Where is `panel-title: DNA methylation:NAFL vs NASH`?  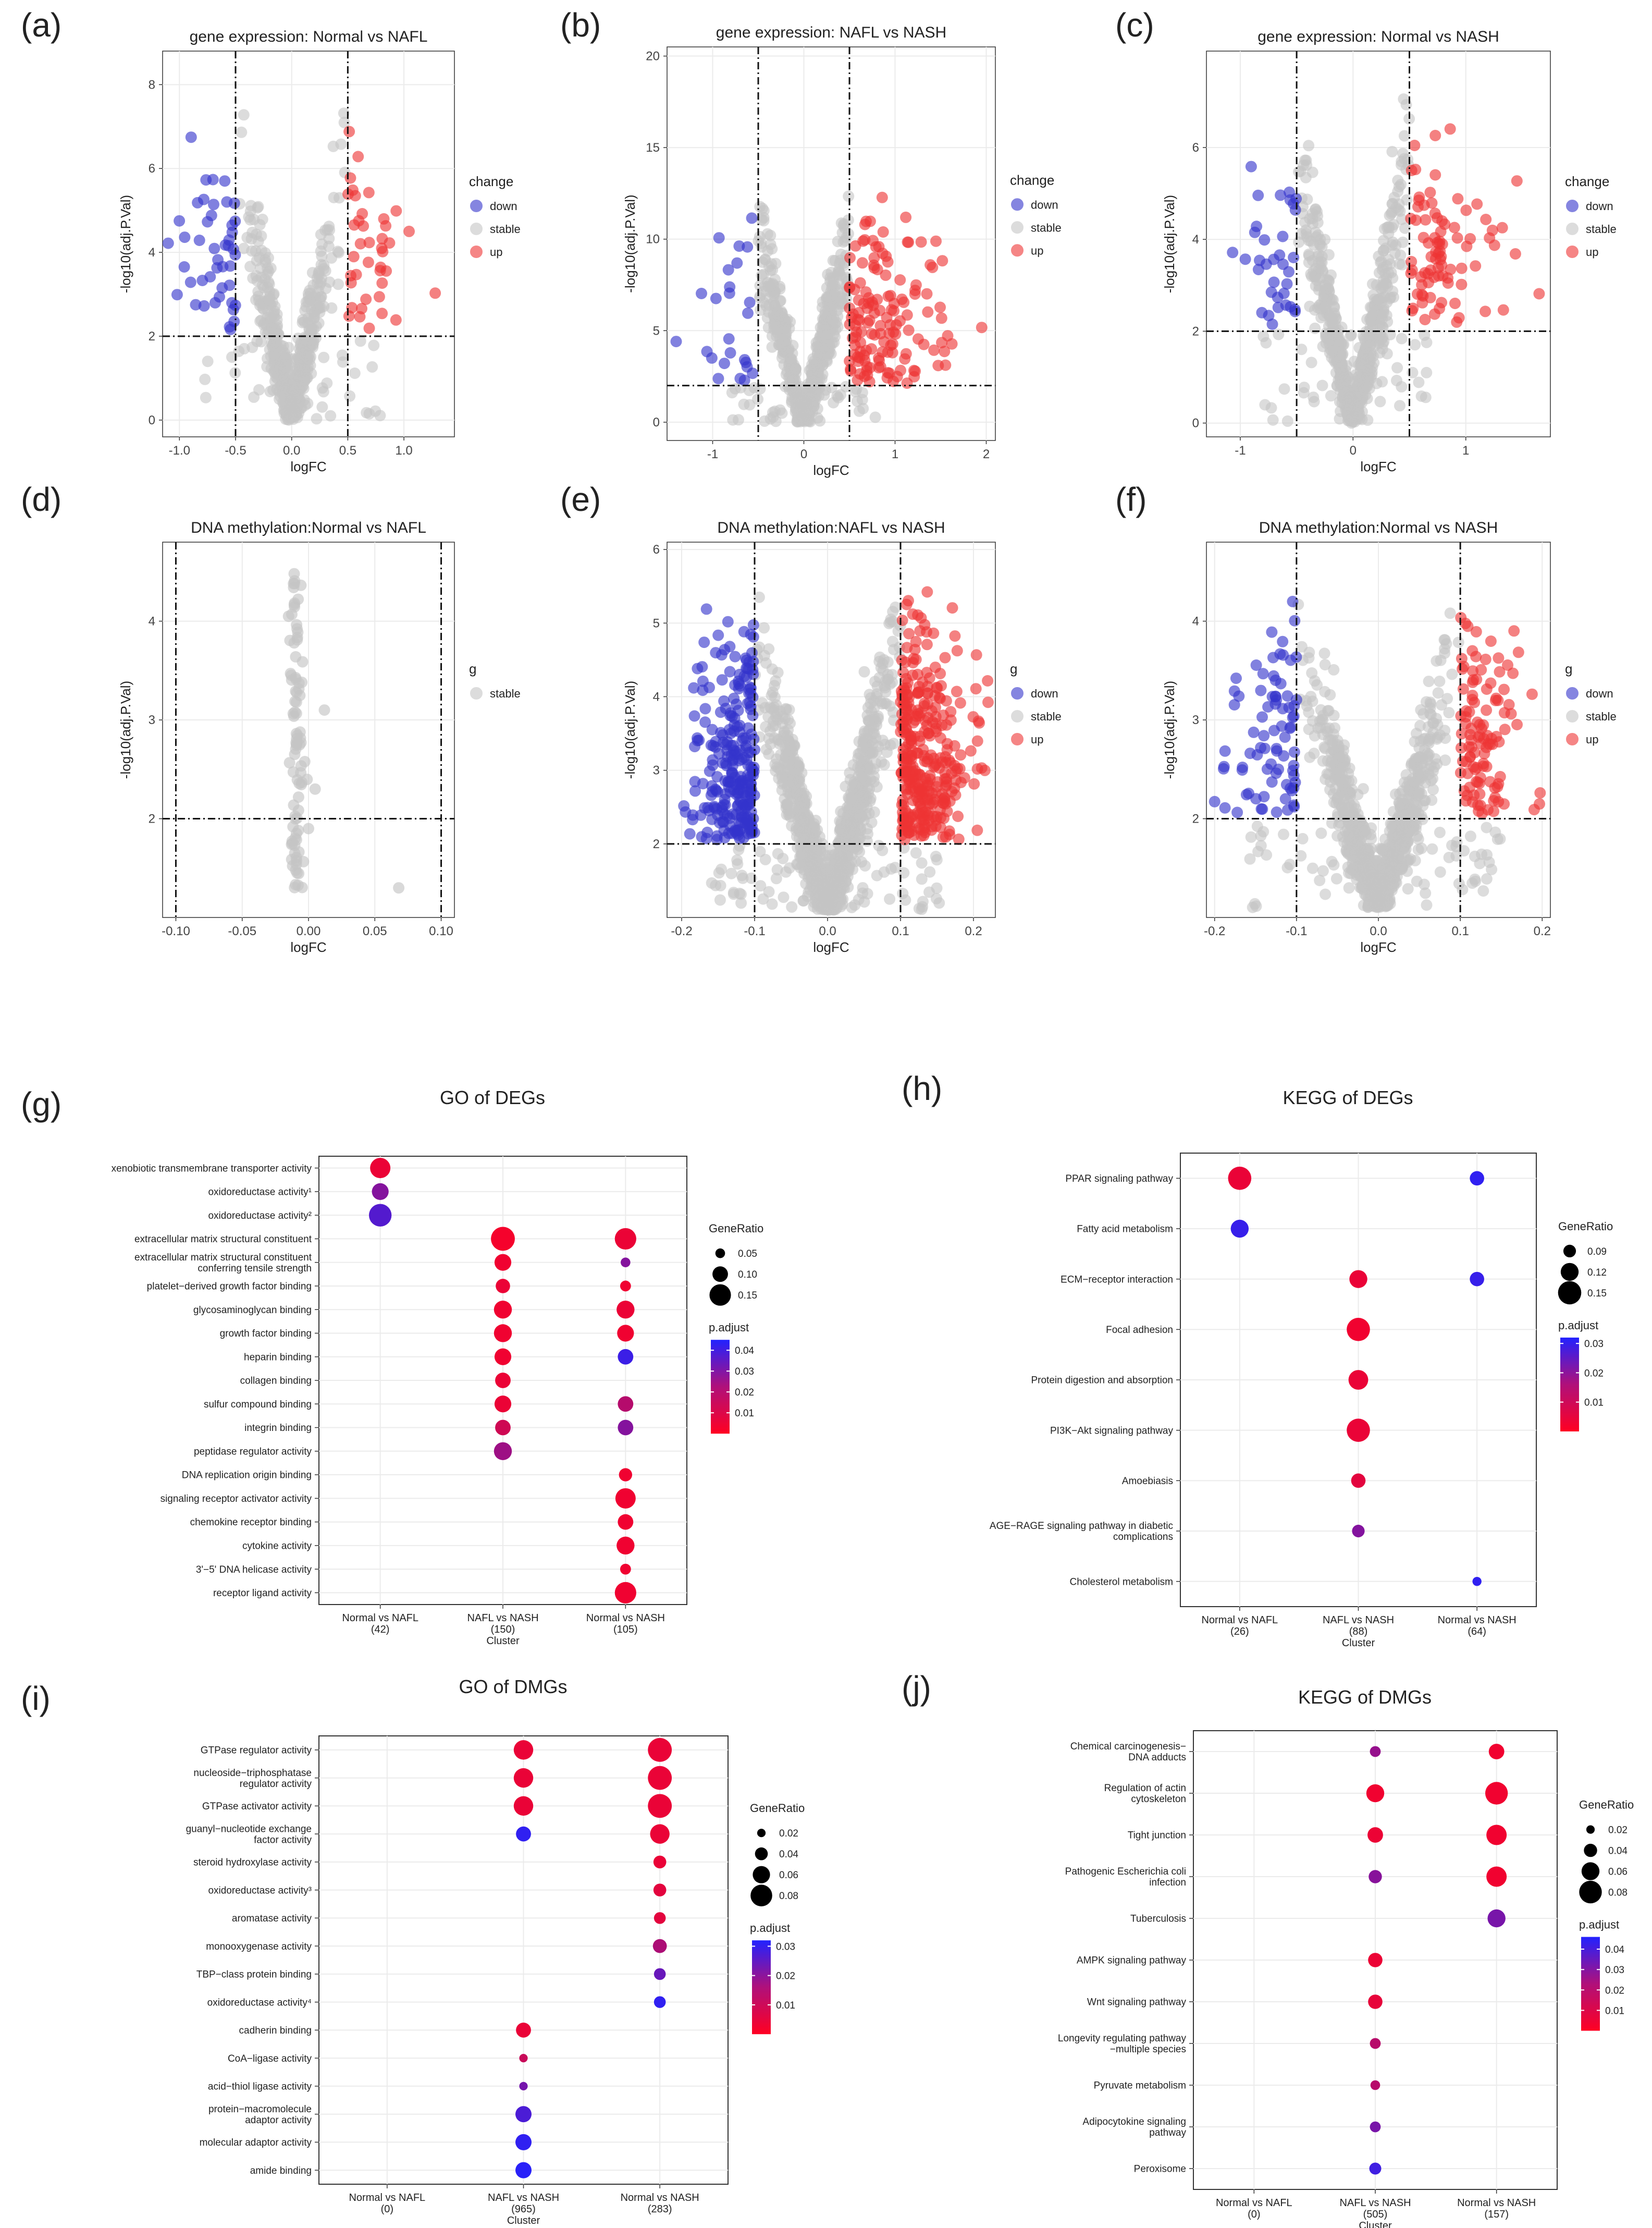
panel-title: DNA methylation:NAFL vs NASH is located at coordinates (831, 527).